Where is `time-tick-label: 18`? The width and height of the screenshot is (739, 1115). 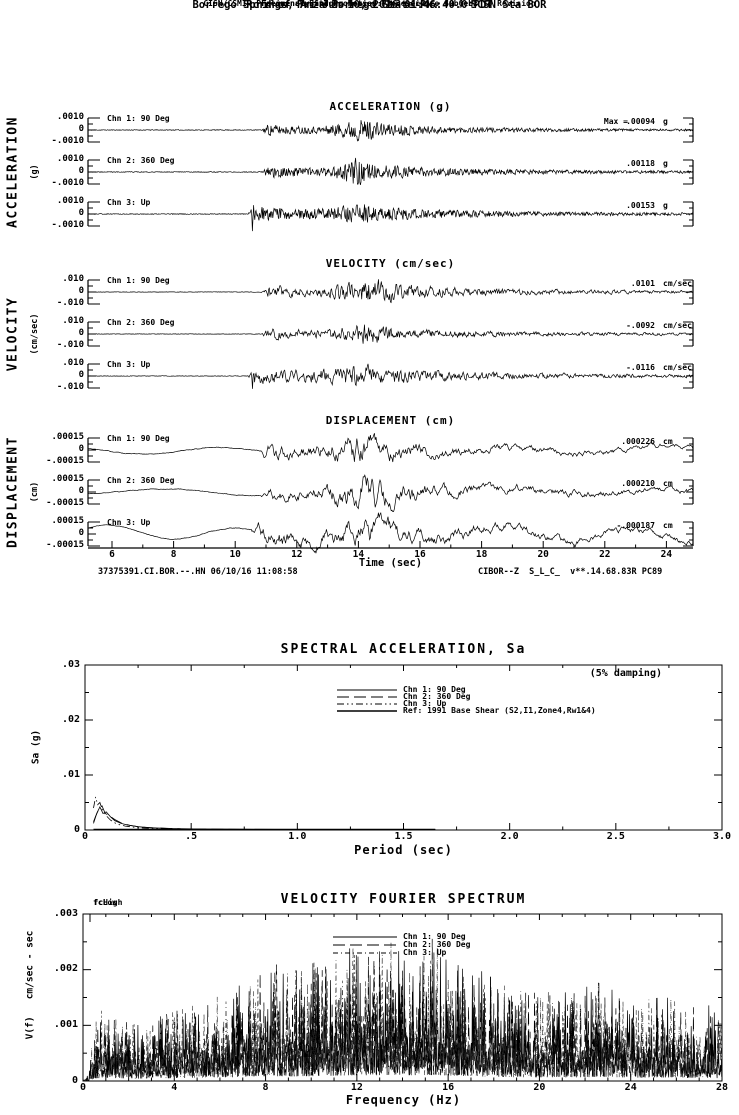 time-tick-label: 18 is located at coordinates (481, 554).